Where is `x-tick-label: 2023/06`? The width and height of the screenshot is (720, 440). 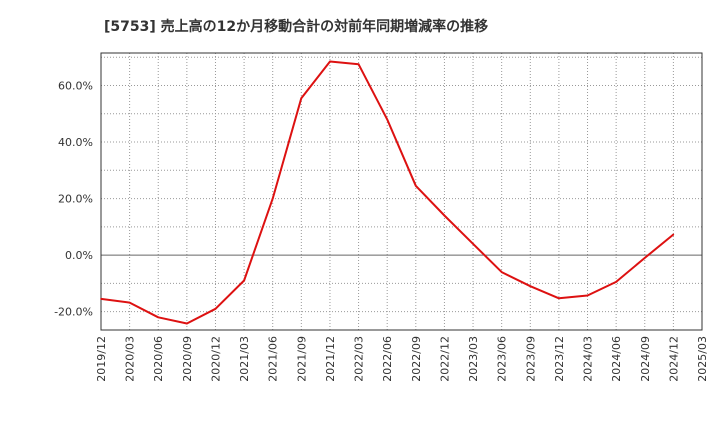
x-tick-label: 2023/06 is located at coordinates (502, 359).